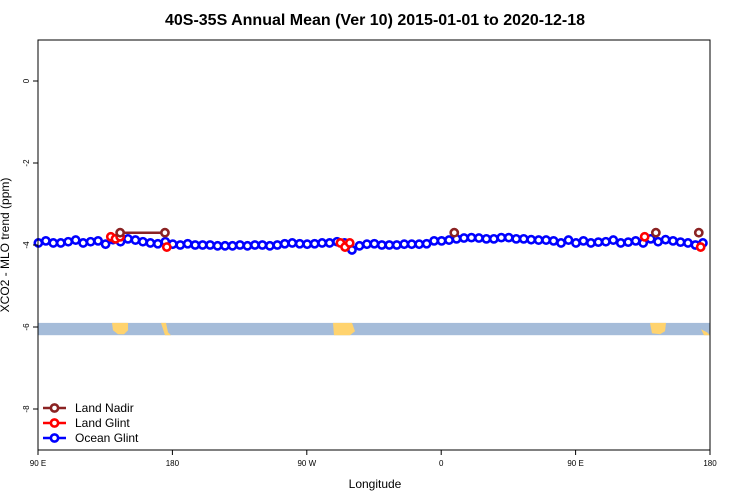 The image size is (750, 500). Describe the element at coordinates (91, 438) in the screenshot. I see `legend-item: Ocean Glint` at that location.